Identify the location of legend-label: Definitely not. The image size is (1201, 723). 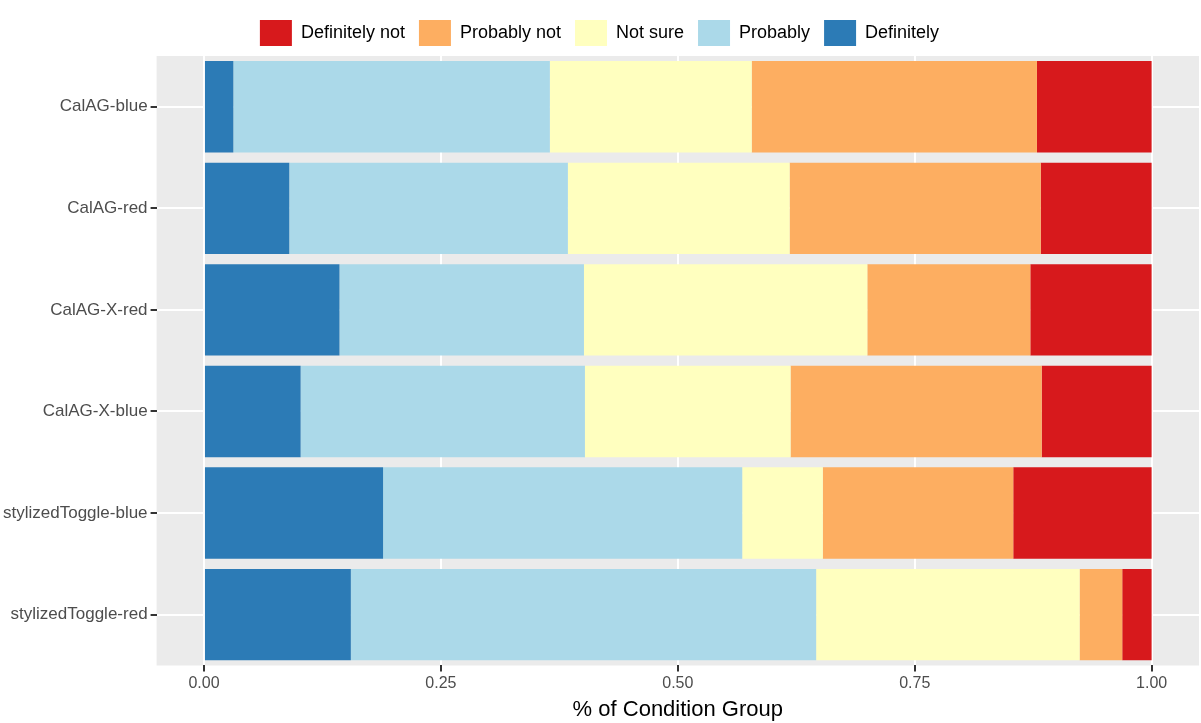
(352, 31).